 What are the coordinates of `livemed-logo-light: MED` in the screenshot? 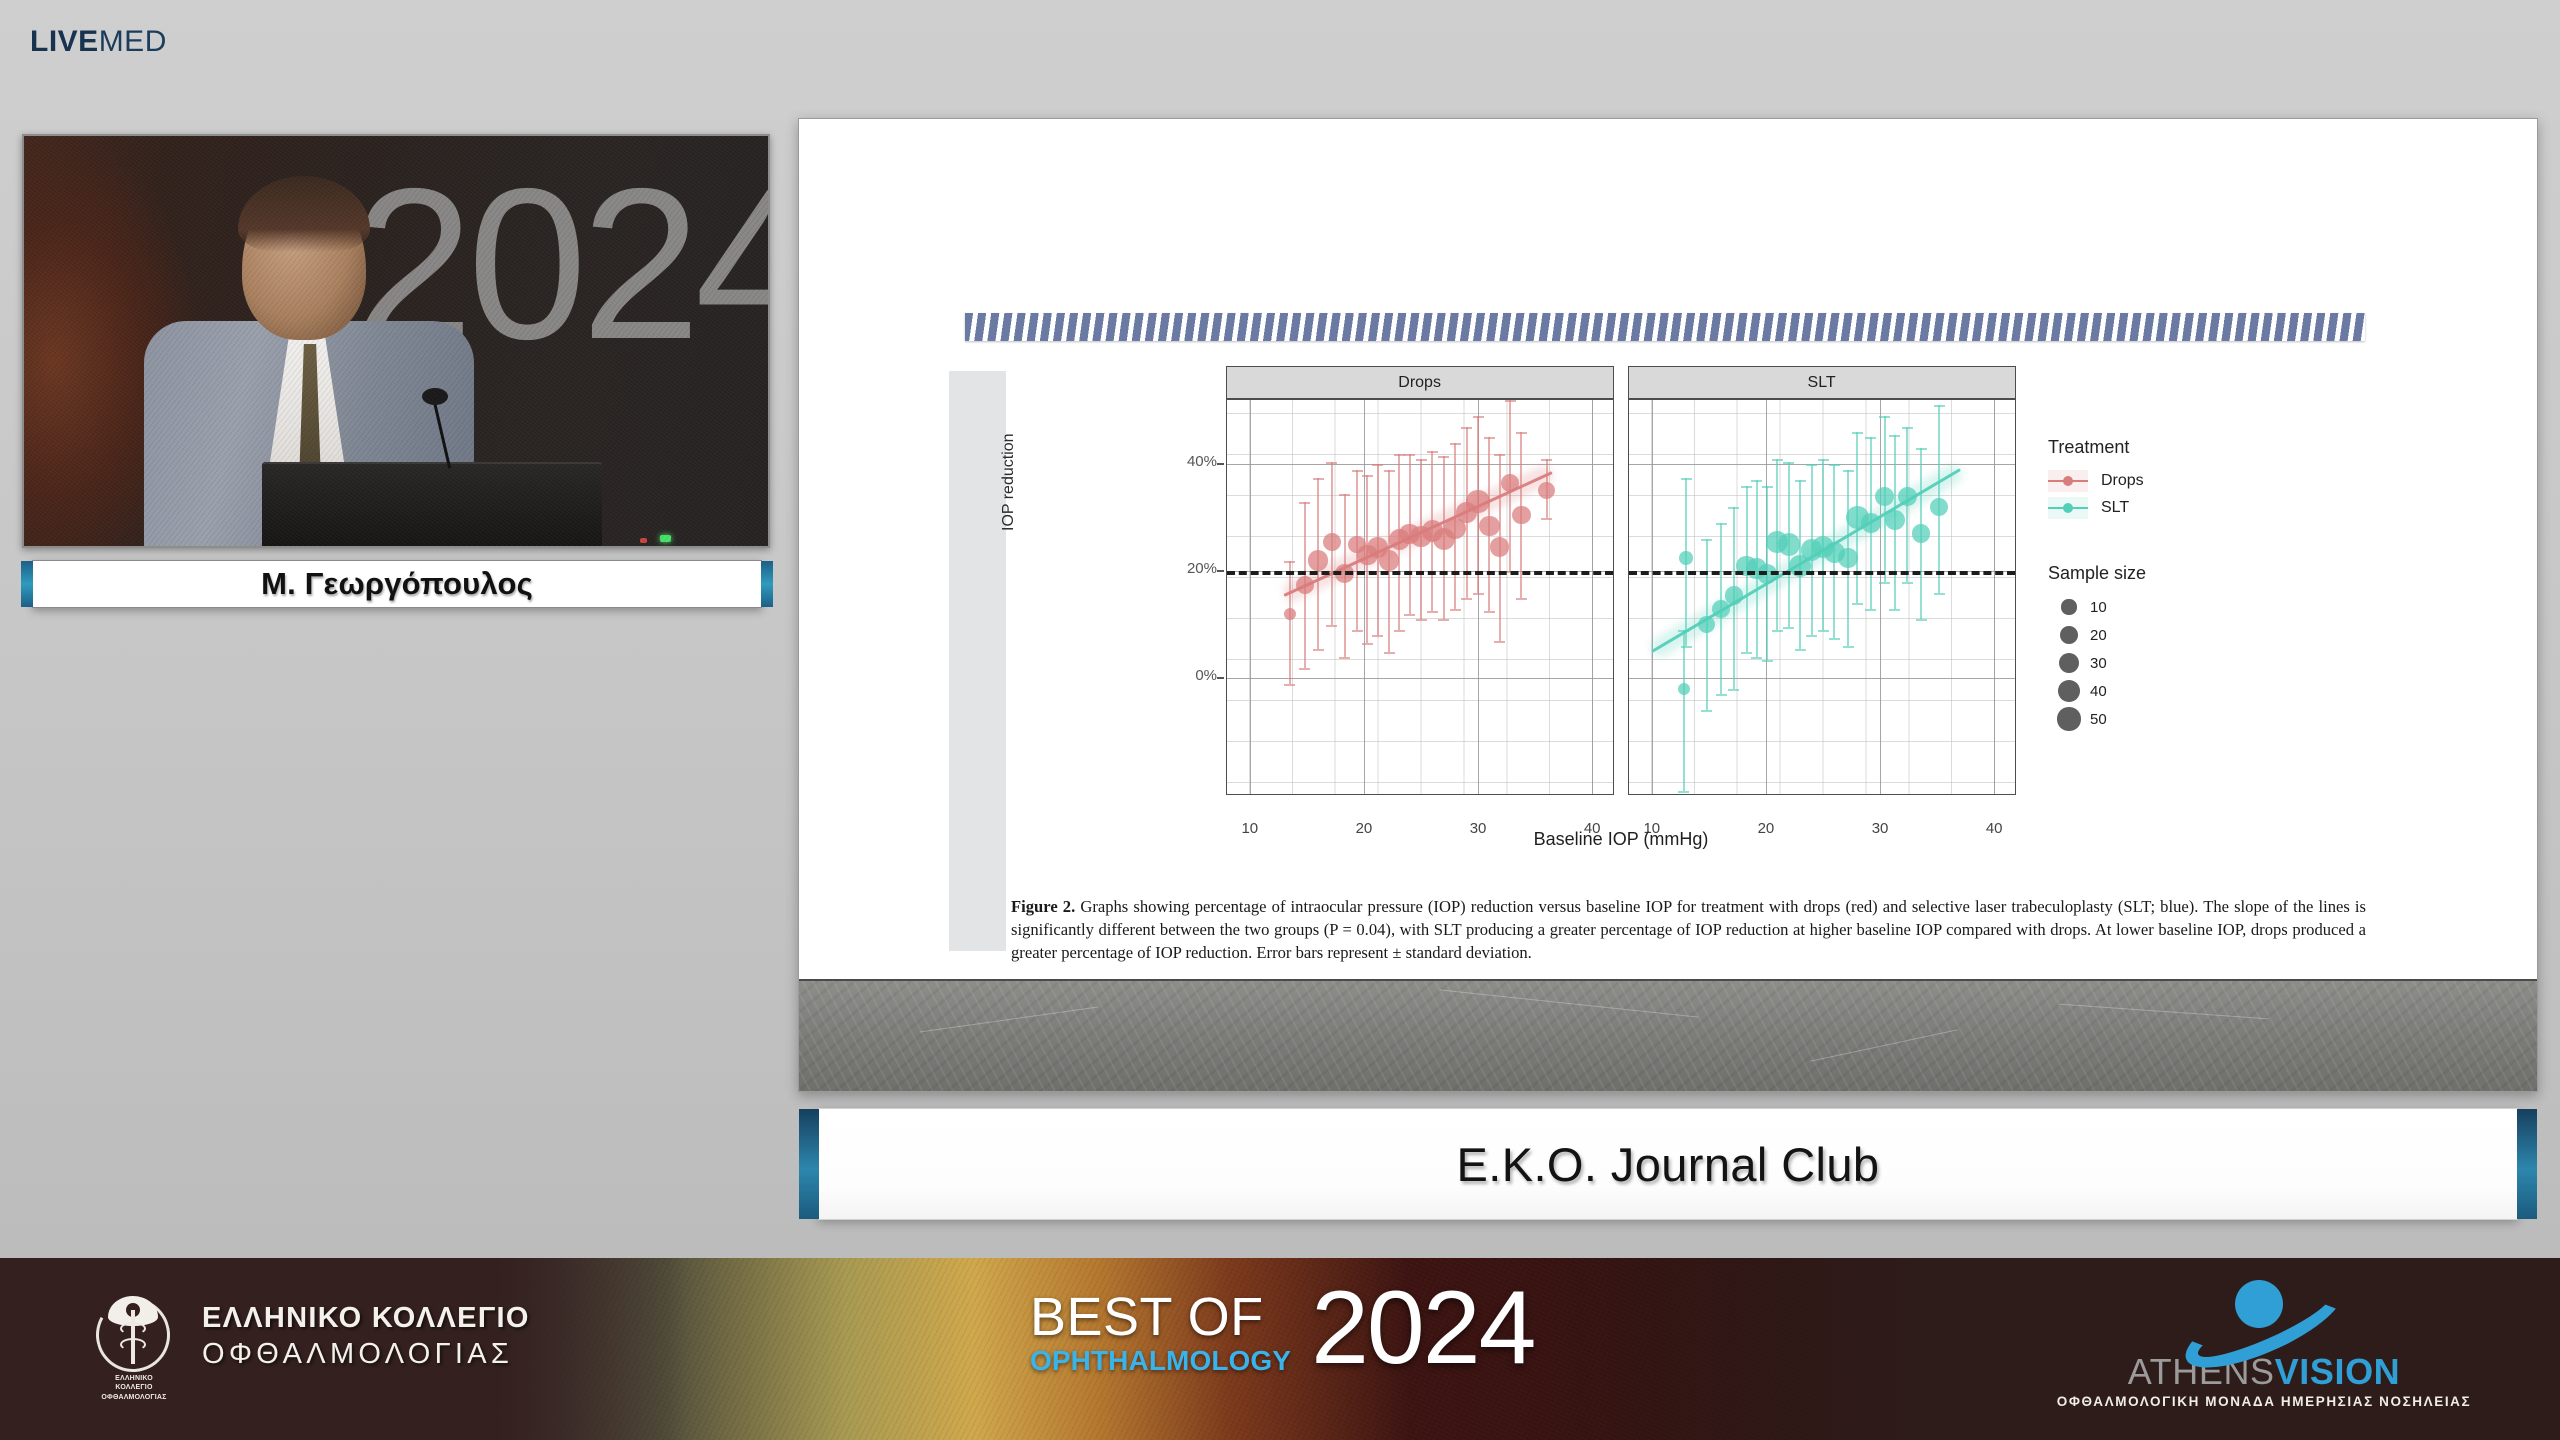 It's located at (132, 41).